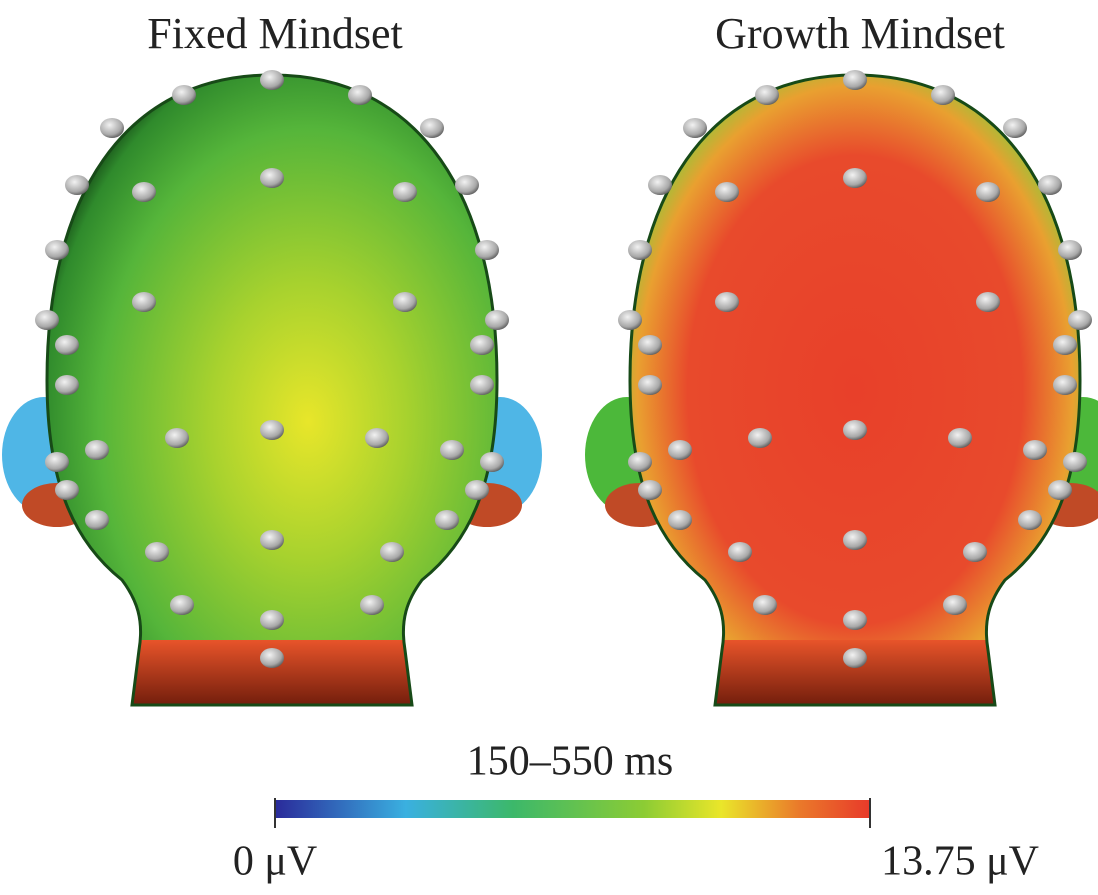 This screenshot has height=895, width=1098. What do you see at coordinates (960, 862) in the screenshot?
I see `colorbar-max-label: 13.75 μV` at bounding box center [960, 862].